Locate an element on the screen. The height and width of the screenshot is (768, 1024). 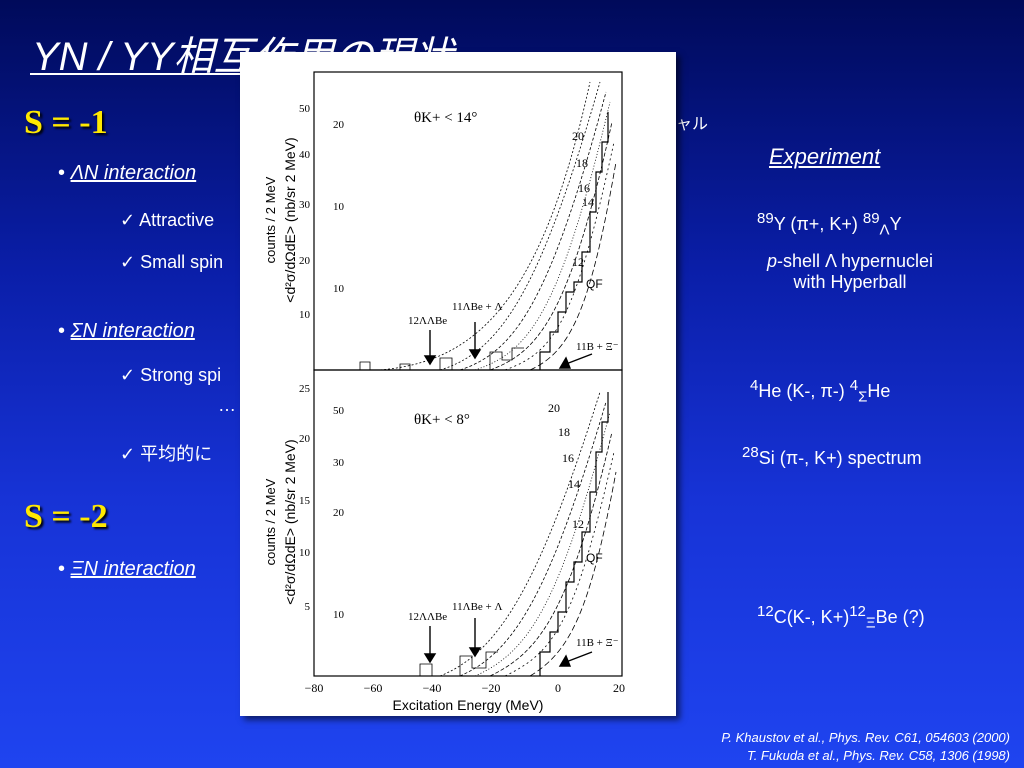
top-arrows is located at coordinates (508, 345).